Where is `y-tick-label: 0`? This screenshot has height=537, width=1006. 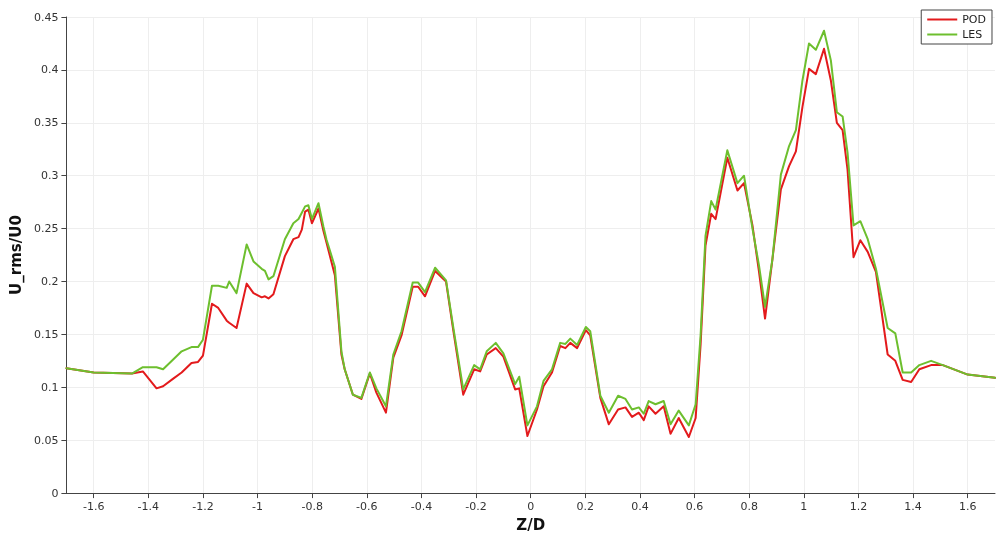
y-tick-label: 0 is located at coordinates (55, 493).